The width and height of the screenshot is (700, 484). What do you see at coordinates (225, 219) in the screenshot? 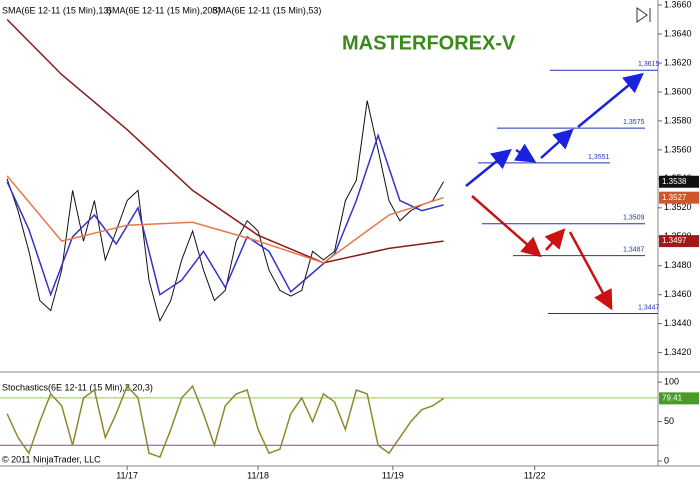
I see `sma-line` at bounding box center [225, 219].